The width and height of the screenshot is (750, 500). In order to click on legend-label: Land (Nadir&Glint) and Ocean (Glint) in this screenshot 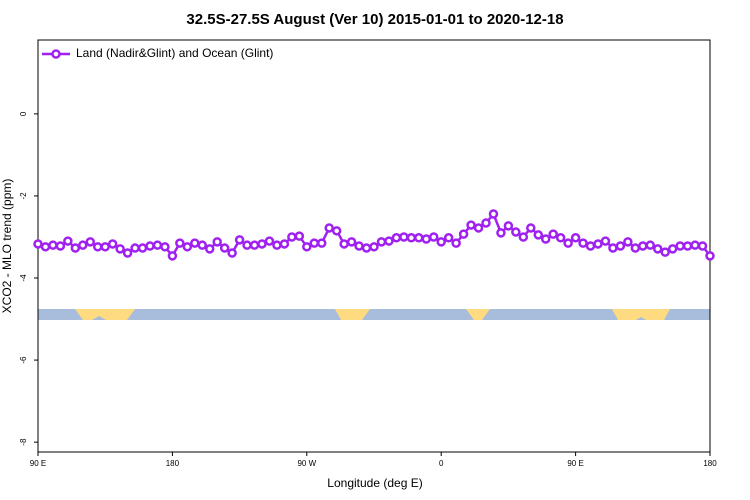, I will do `click(174, 53)`.